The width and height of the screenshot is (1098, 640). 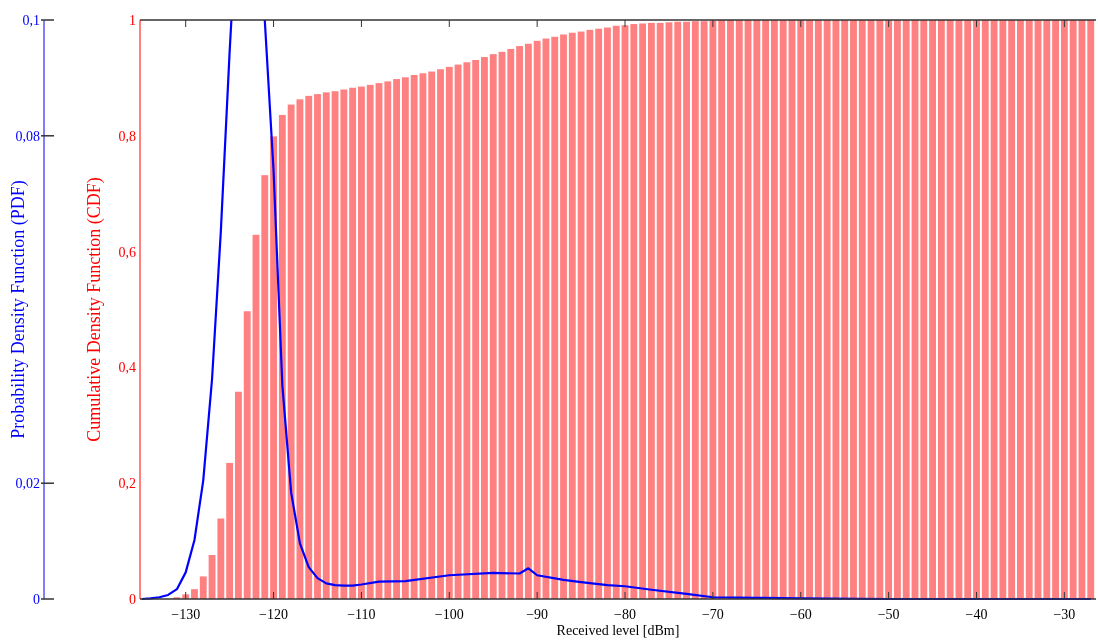 What do you see at coordinates (27, 136) in the screenshot?
I see `y-tick-label: 0,08` at bounding box center [27, 136].